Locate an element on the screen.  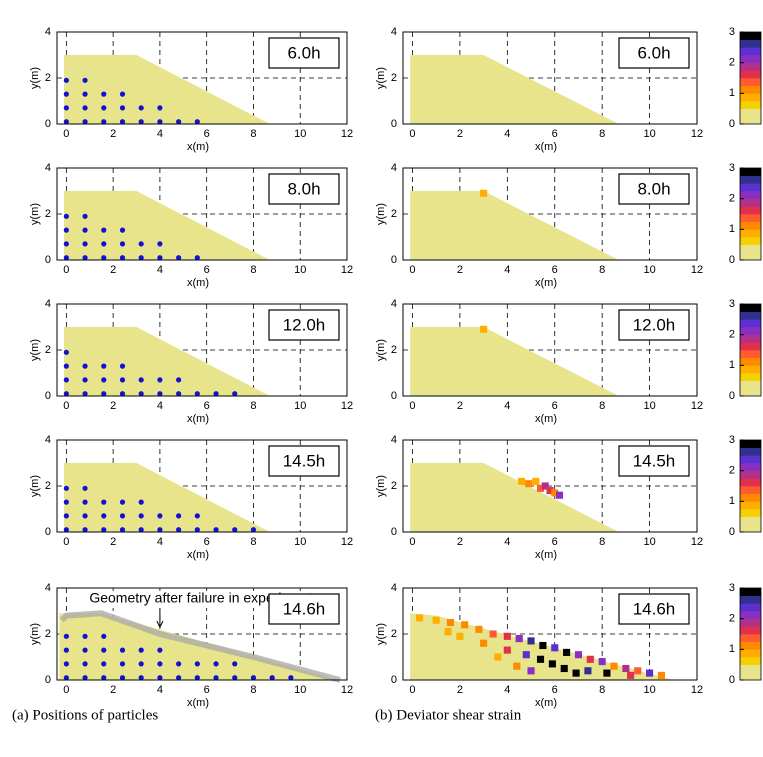
y-tick-label: 2 is located at coordinates (394, 634).